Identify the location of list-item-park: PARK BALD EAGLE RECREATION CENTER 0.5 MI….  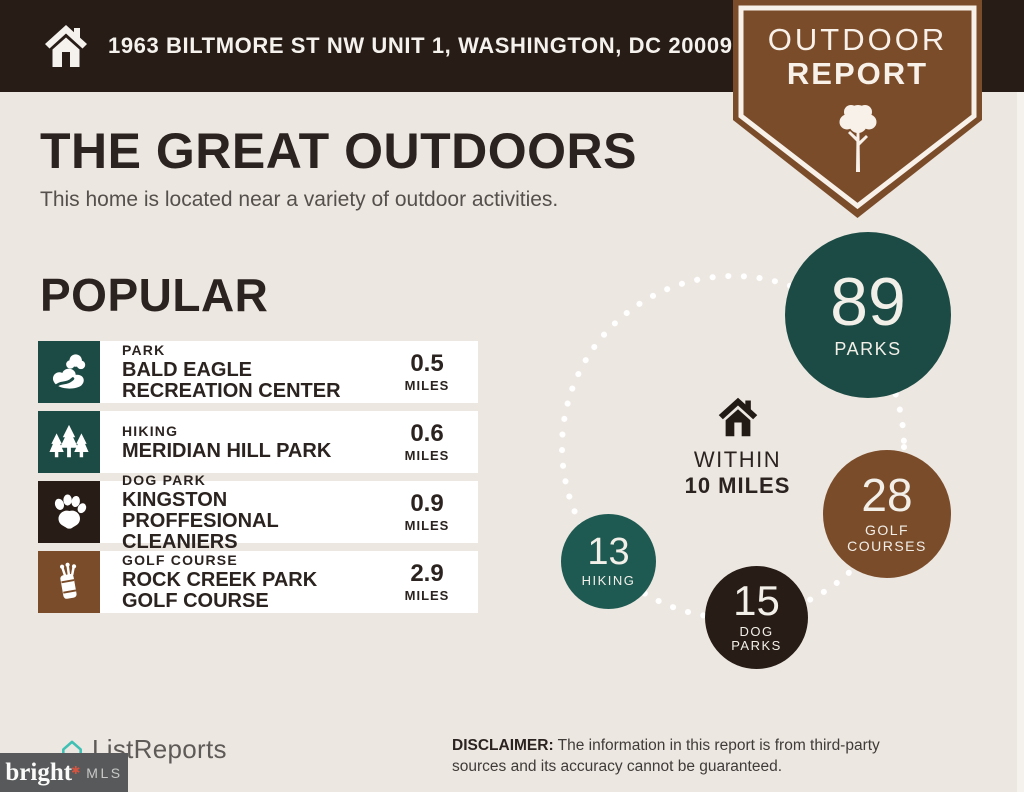
(258, 372).